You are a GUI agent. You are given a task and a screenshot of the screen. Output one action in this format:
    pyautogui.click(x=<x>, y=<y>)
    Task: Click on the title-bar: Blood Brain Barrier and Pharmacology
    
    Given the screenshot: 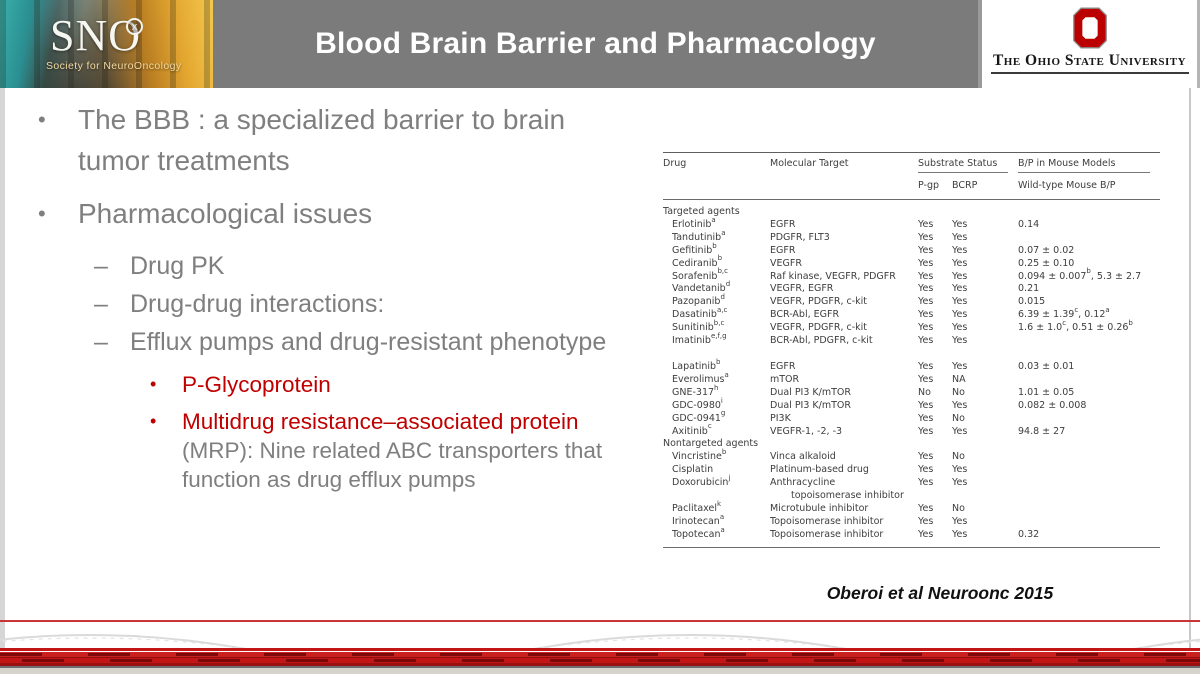 What is the action you would take?
    pyautogui.click(x=595, y=44)
    